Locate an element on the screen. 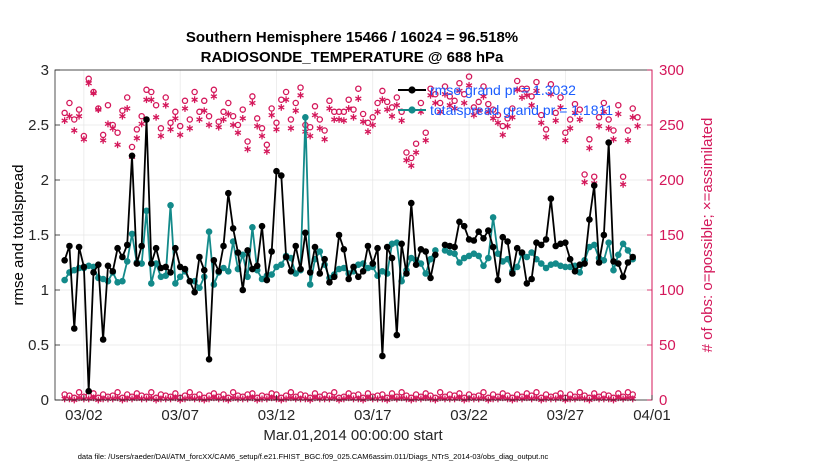 This screenshot has width=830, height=470. x-tick-label: 03/17 is located at coordinates (373, 415).